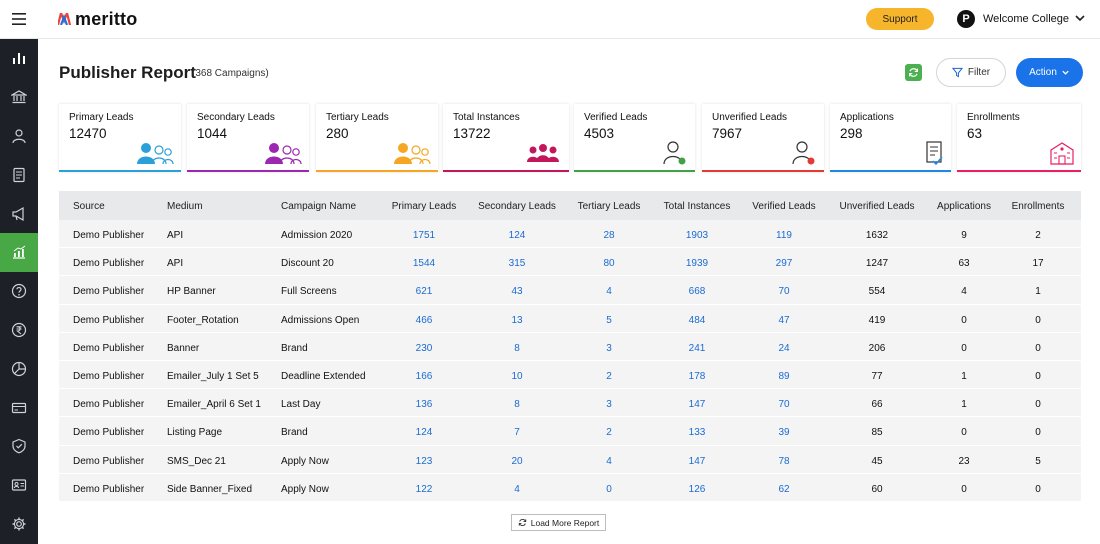  I want to click on cell-unverified-leads: 45, so click(877, 461).